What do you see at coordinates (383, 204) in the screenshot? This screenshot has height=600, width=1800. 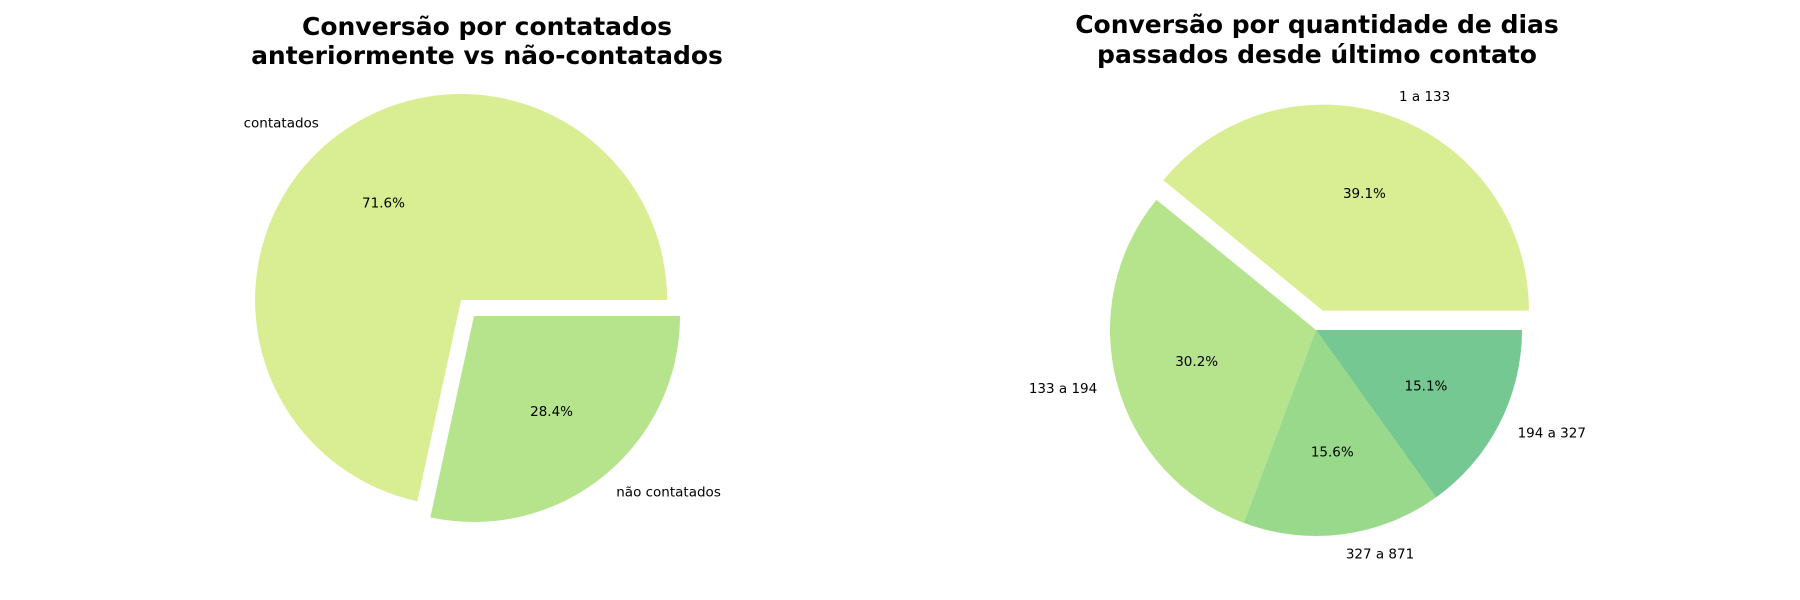 I see `percent-label: 71.6%` at bounding box center [383, 204].